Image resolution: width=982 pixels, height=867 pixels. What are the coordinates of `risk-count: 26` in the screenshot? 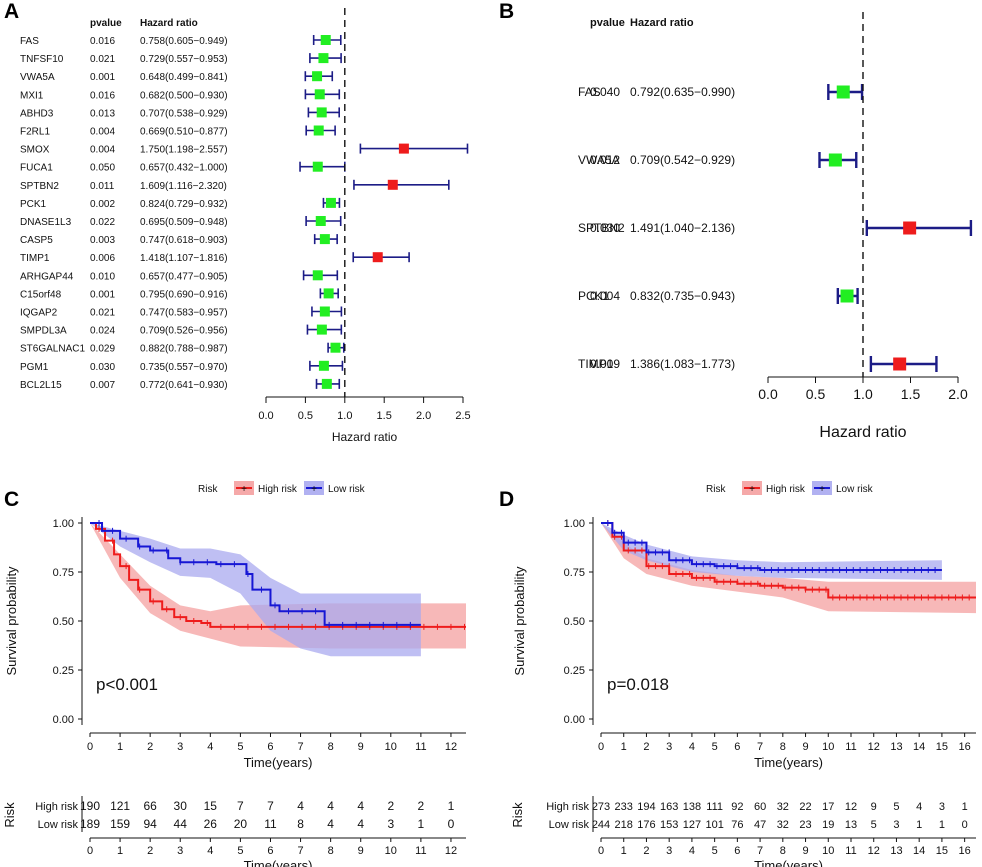 It's located at (211, 824).